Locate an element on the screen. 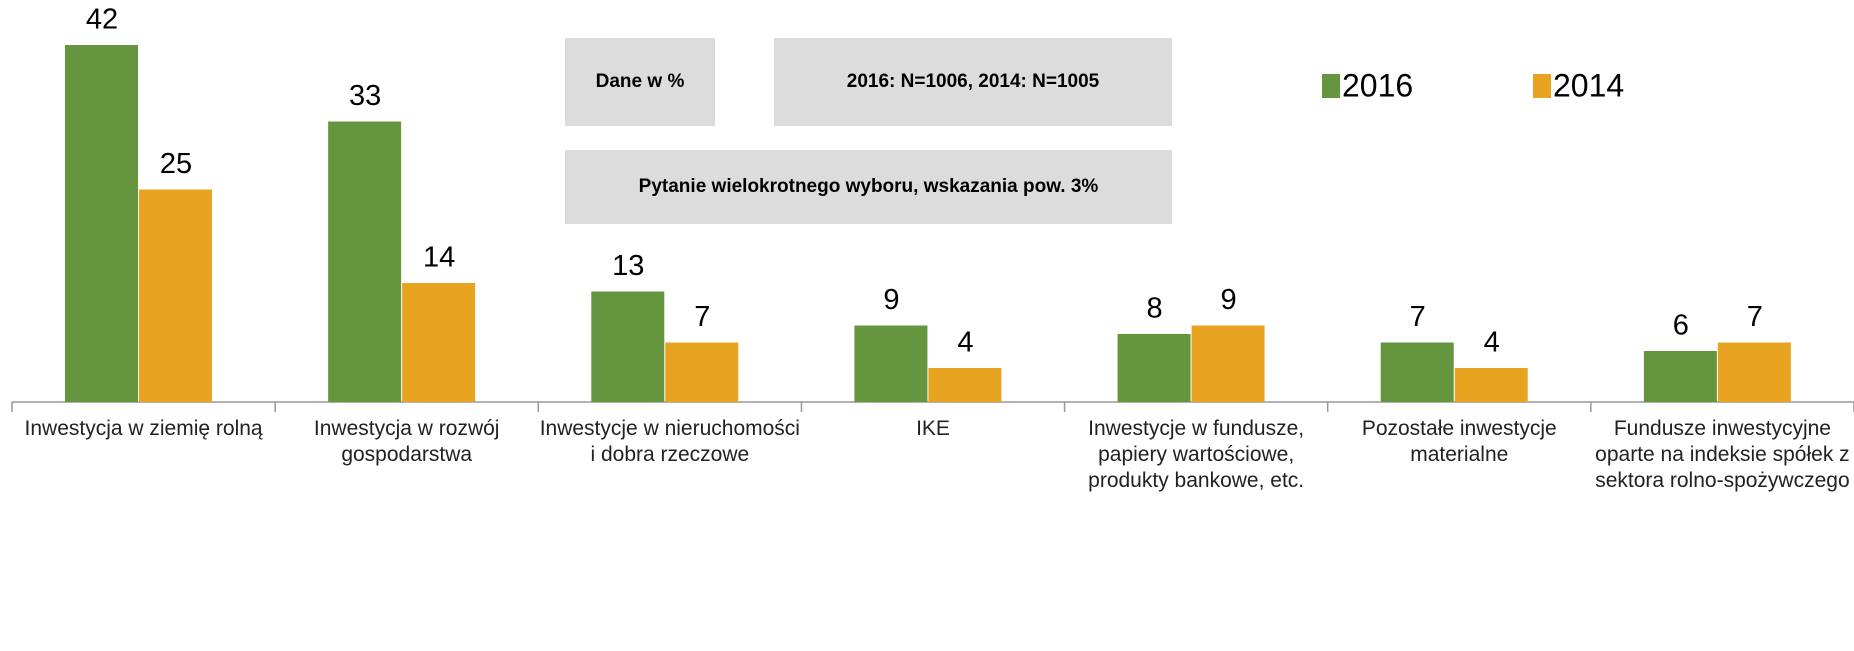 The height and width of the screenshot is (651, 1854). x-tick-label: Pozostałe inwestycje materialne is located at coordinates (1459, 441).